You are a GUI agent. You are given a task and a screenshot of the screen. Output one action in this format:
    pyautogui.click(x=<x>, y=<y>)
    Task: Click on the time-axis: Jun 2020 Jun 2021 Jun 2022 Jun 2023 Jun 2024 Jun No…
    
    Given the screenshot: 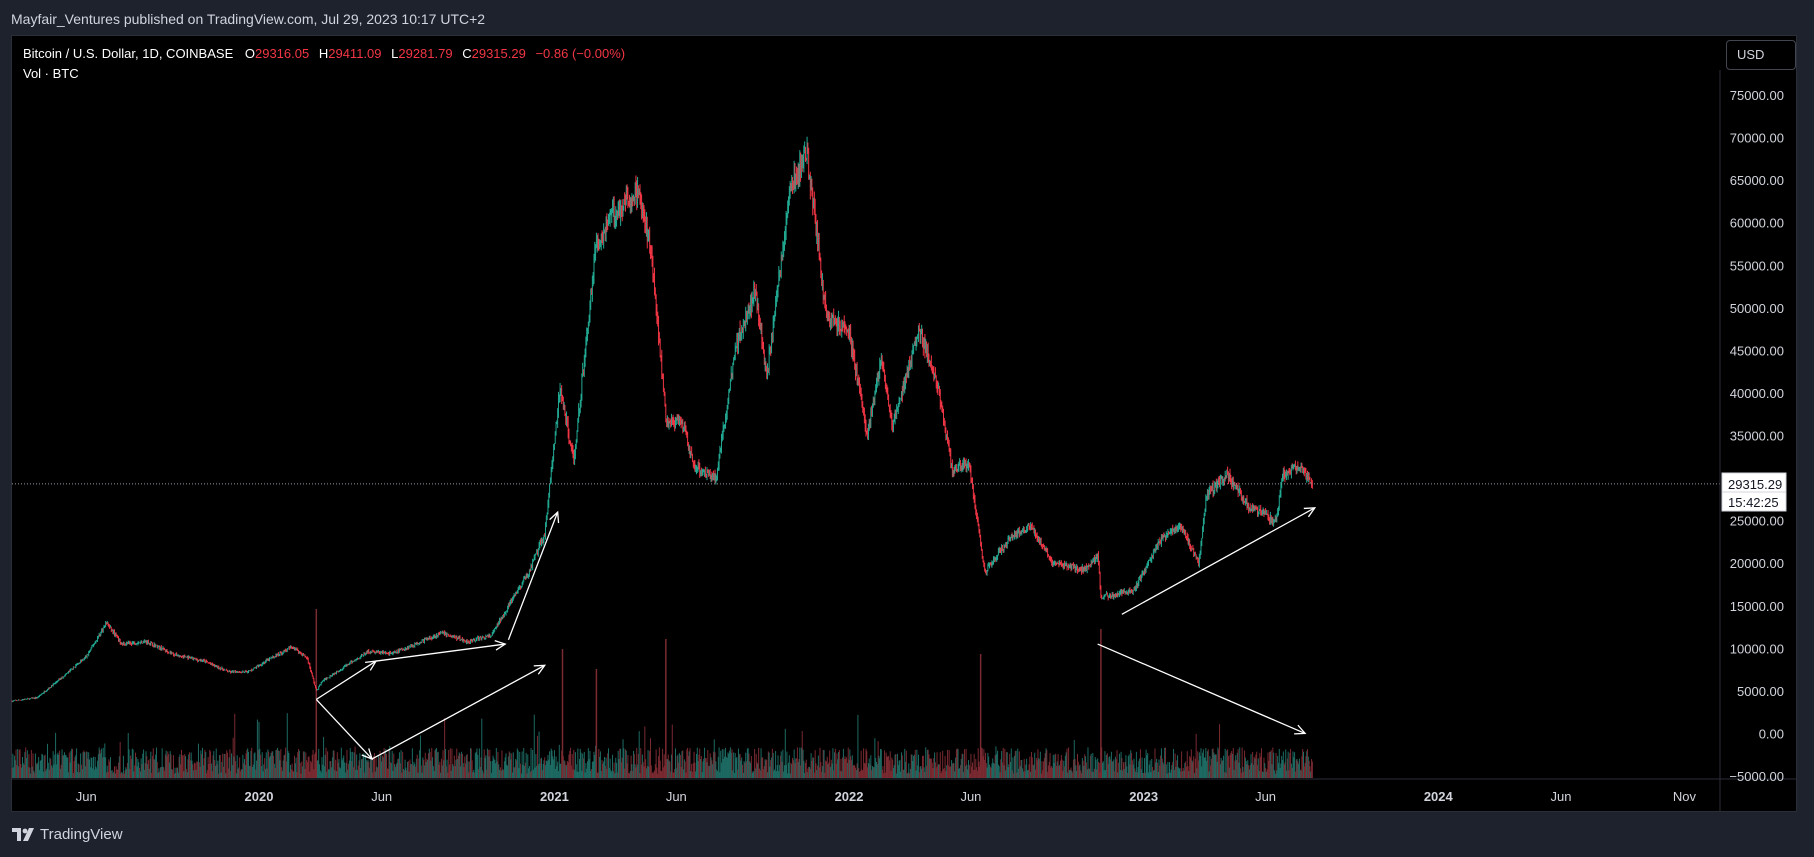 What is the action you would take?
    pyautogui.click(x=886, y=796)
    